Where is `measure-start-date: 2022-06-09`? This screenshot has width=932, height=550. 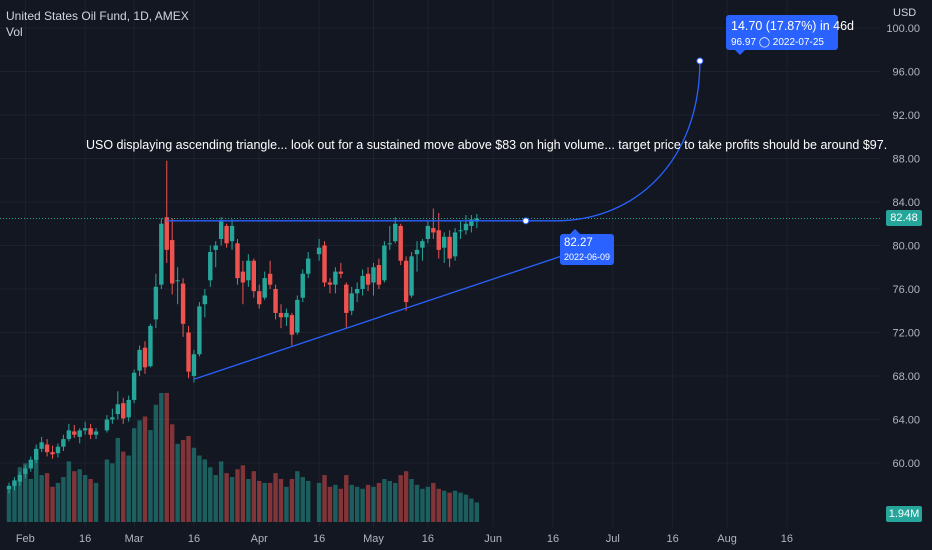
measure-start-date: 2022-06-09 is located at coordinates (587, 257).